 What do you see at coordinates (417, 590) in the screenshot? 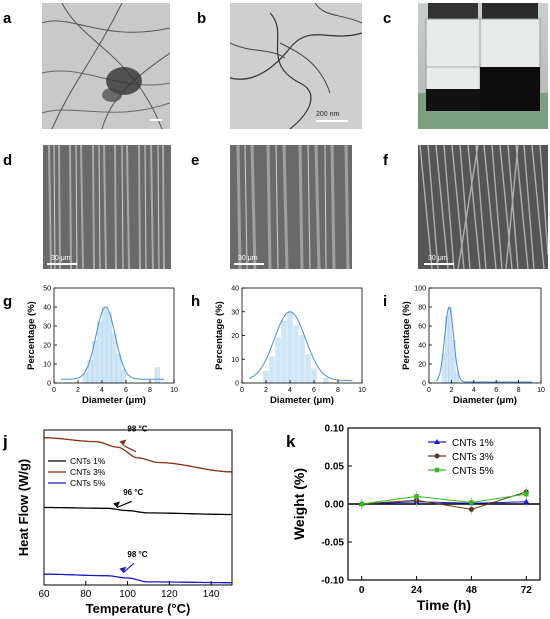
I see `x-tick-label: 24` at bounding box center [417, 590].